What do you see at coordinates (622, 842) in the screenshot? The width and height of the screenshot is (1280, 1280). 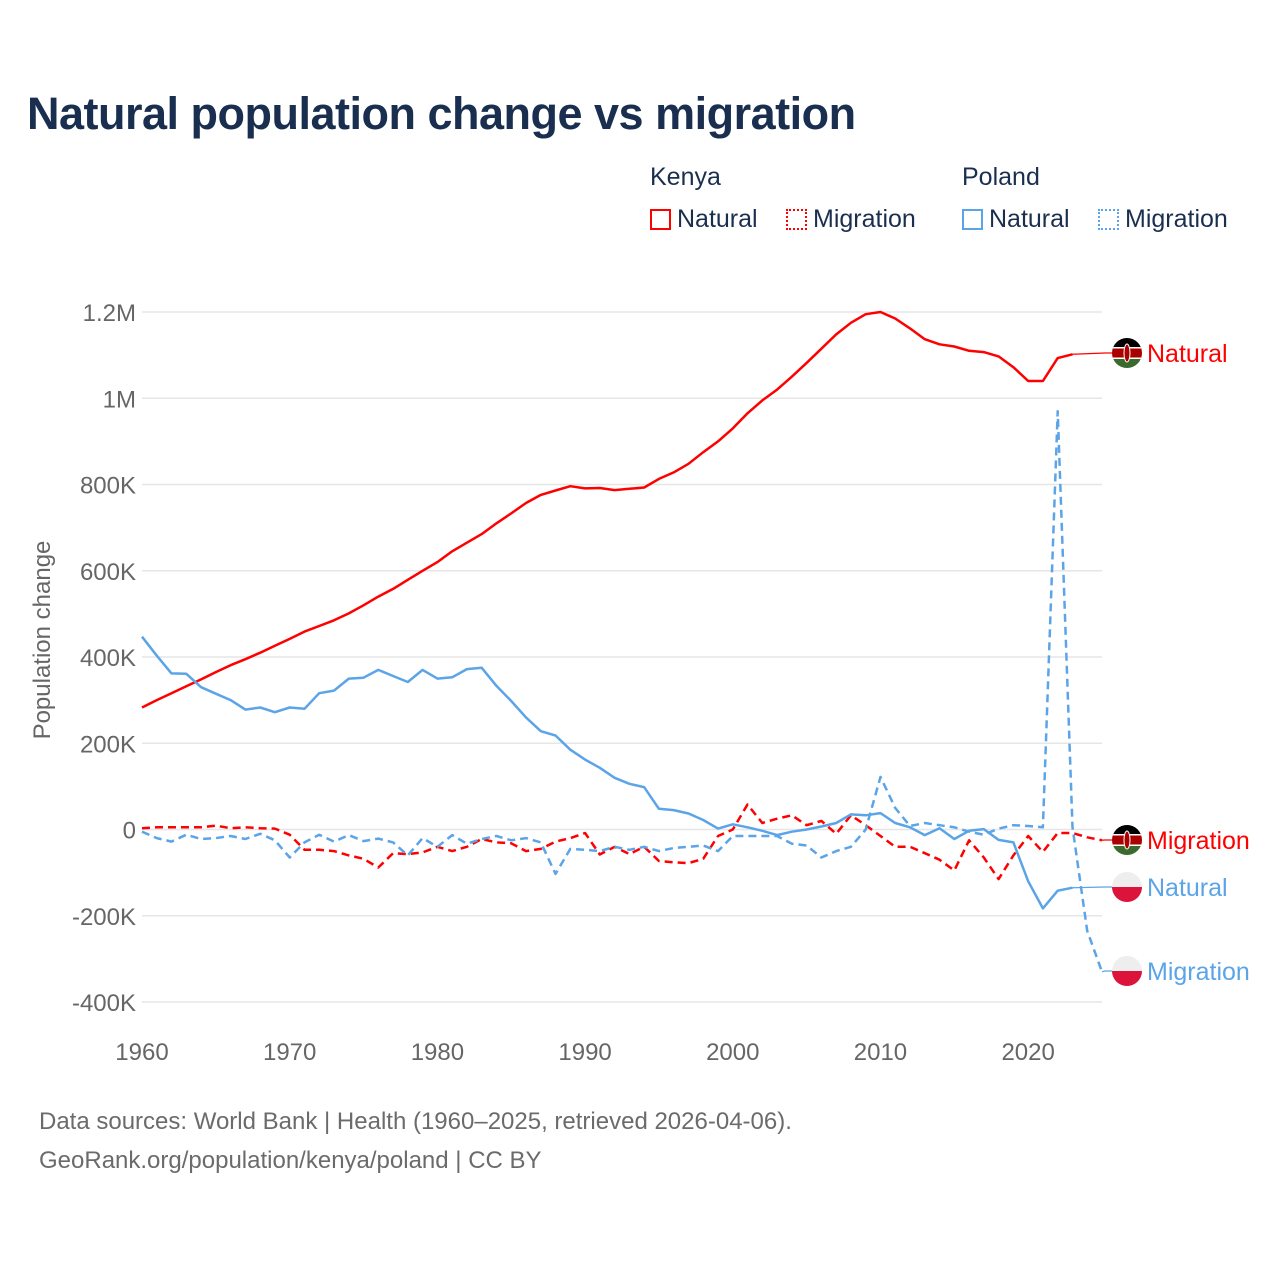 I see `series-line-kenya-migration` at bounding box center [622, 842].